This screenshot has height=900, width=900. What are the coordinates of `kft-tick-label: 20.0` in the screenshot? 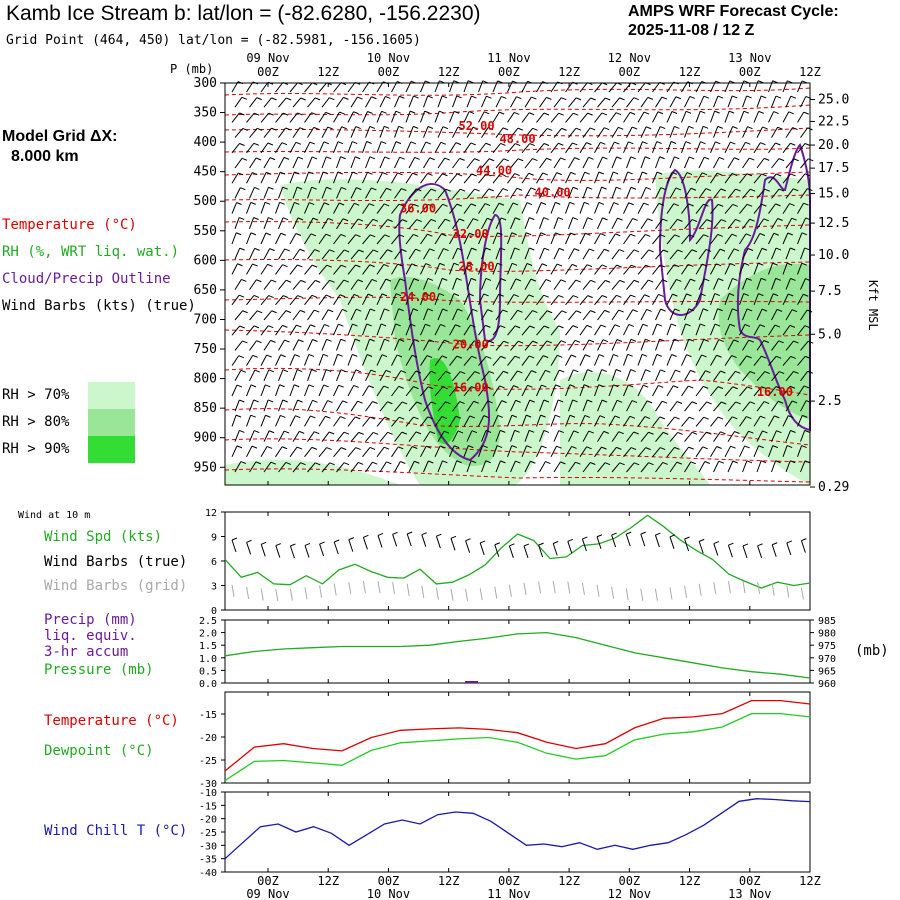 It's located at (833, 145).